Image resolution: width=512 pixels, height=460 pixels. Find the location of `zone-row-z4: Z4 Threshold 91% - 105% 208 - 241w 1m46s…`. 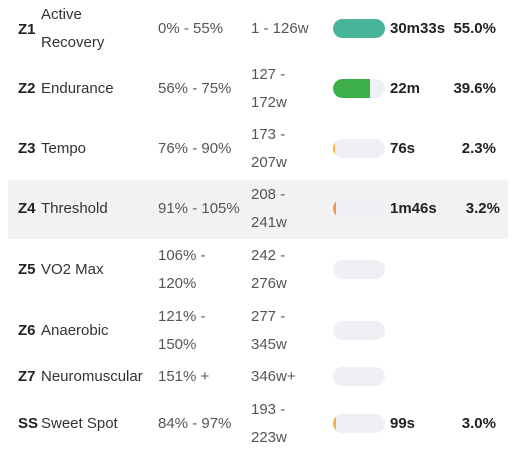

zone-row-z4: Z4 Threshold 91% - 105% 208 - 241w 1m46s… is located at coordinates (258, 209).